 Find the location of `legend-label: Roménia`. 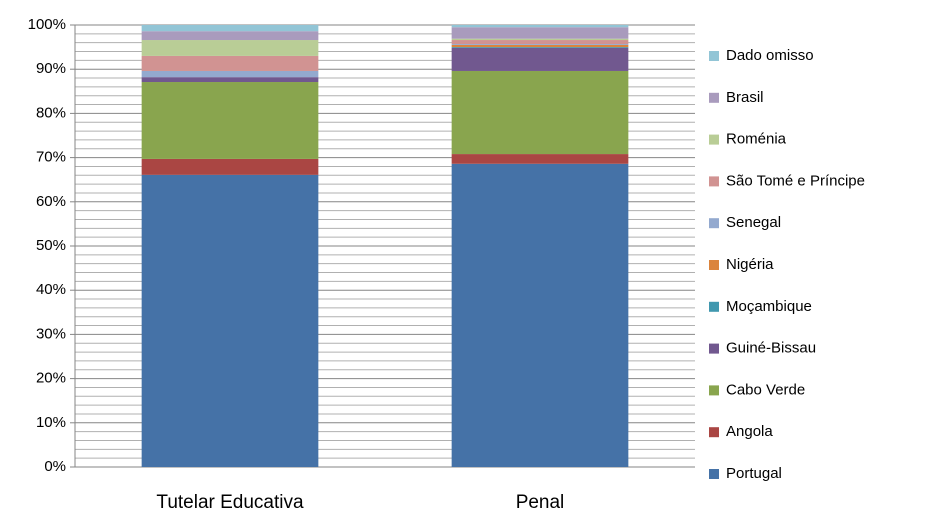

legend-label: Roménia is located at coordinates (756, 139).